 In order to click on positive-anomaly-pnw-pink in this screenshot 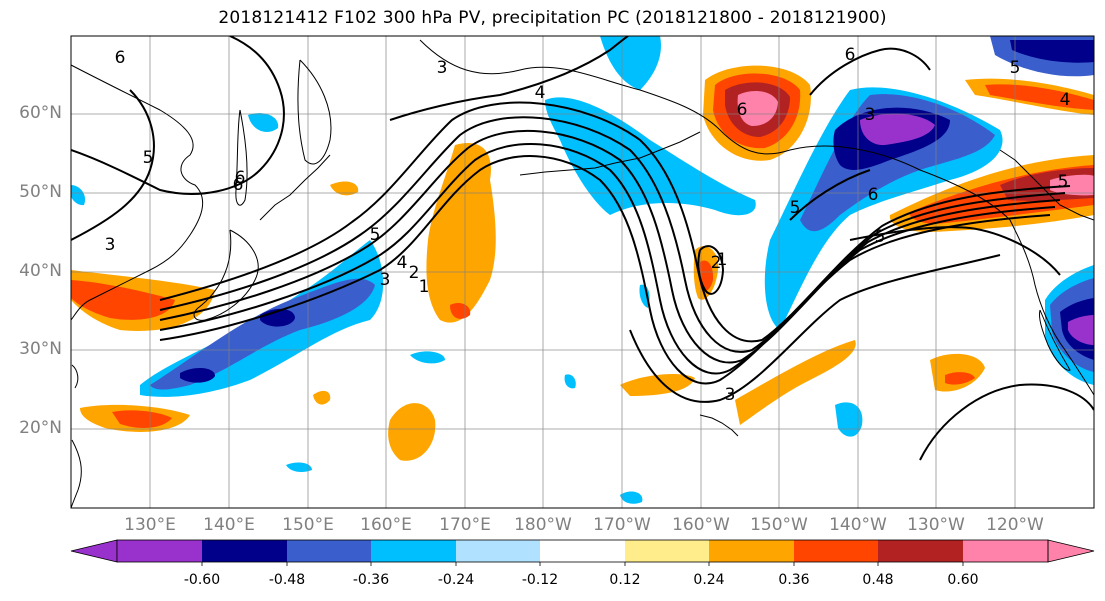, I will do `click(1072, 185)`.